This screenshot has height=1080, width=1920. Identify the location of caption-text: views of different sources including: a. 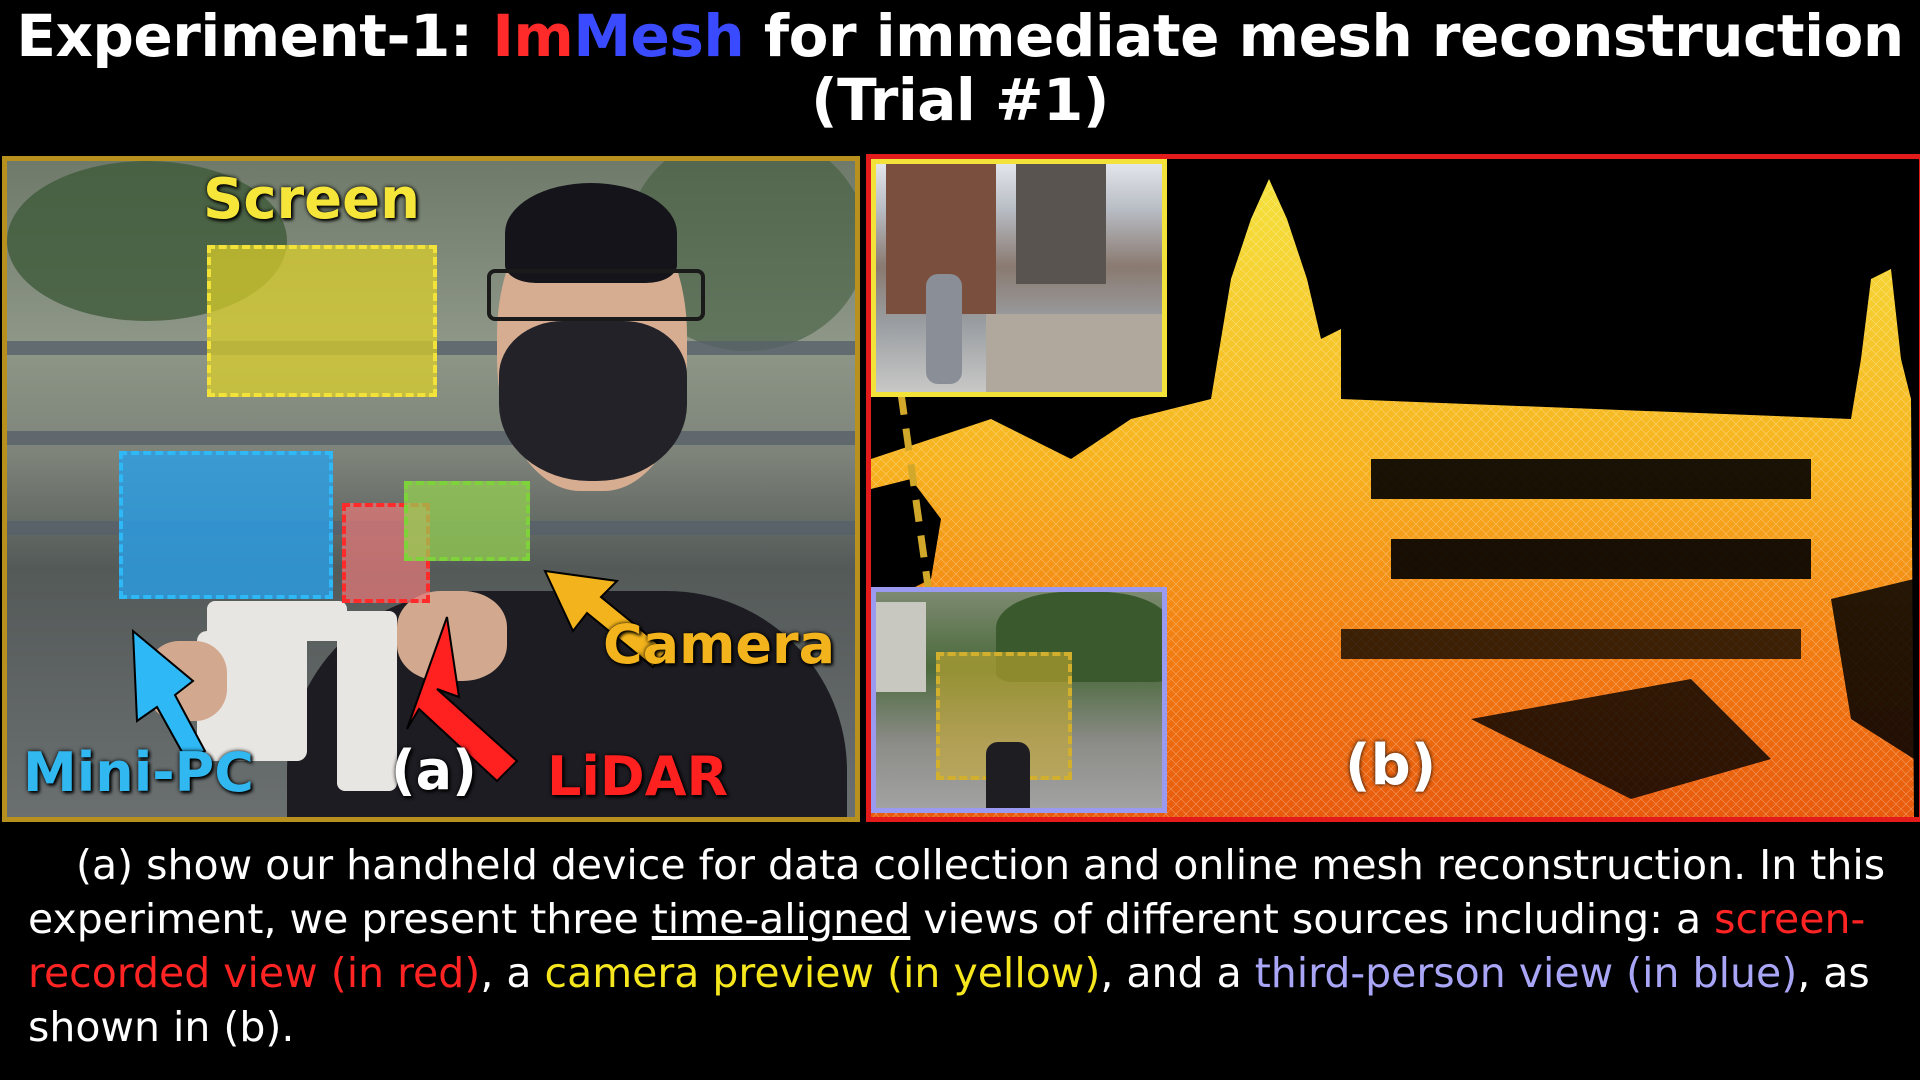
(1312, 919).